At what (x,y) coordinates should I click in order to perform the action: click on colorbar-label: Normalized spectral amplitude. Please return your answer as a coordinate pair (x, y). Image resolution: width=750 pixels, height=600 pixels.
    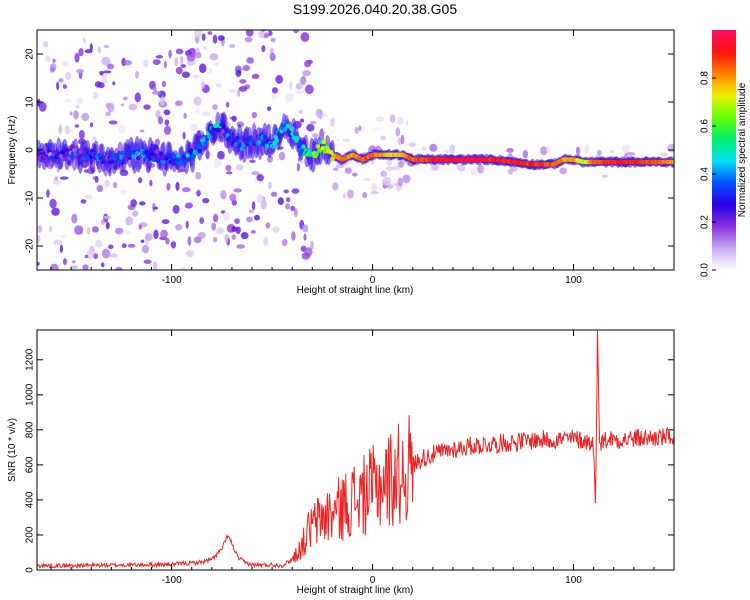
    Looking at the image, I should click on (742, 149).